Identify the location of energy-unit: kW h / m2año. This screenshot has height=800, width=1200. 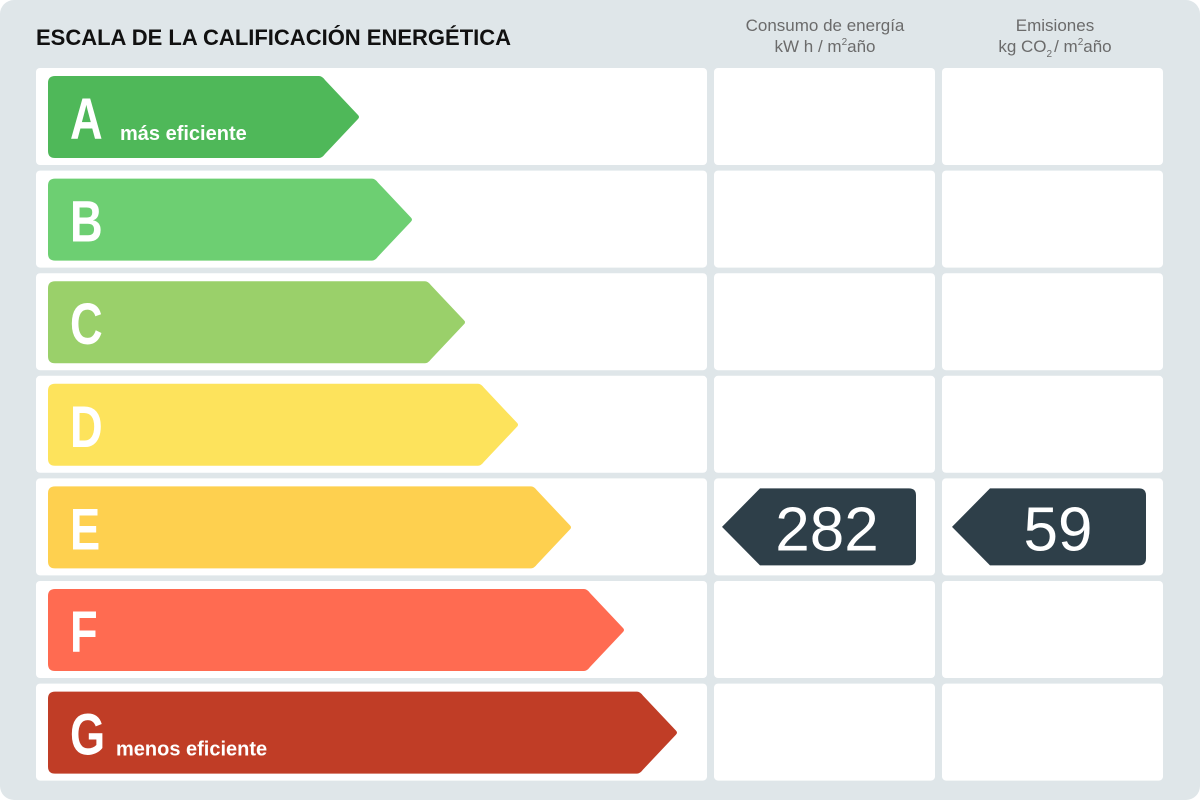
(825, 46).